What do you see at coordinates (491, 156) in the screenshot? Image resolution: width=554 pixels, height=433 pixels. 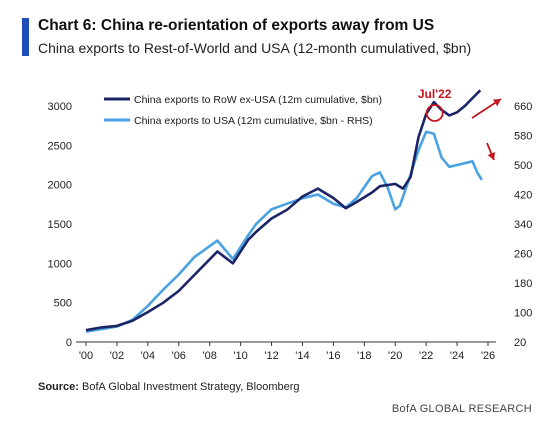 I see `arrow-down-head` at bounding box center [491, 156].